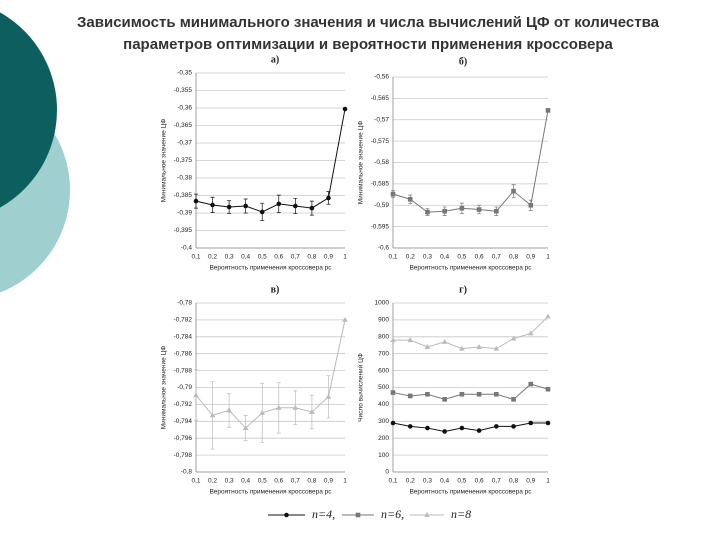  Describe the element at coordinates (183, 320) in the screenshot. I see `y-tick-label: -0,782` at that location.